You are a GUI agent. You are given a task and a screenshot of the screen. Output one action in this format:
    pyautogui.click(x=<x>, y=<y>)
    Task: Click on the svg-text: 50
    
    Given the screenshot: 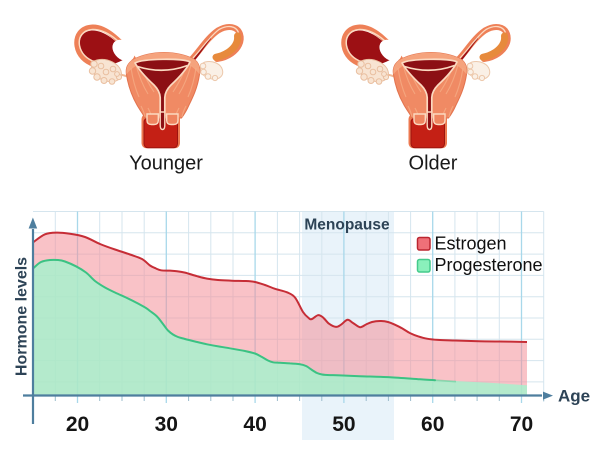 What is the action you would take?
    pyautogui.click(x=343, y=424)
    